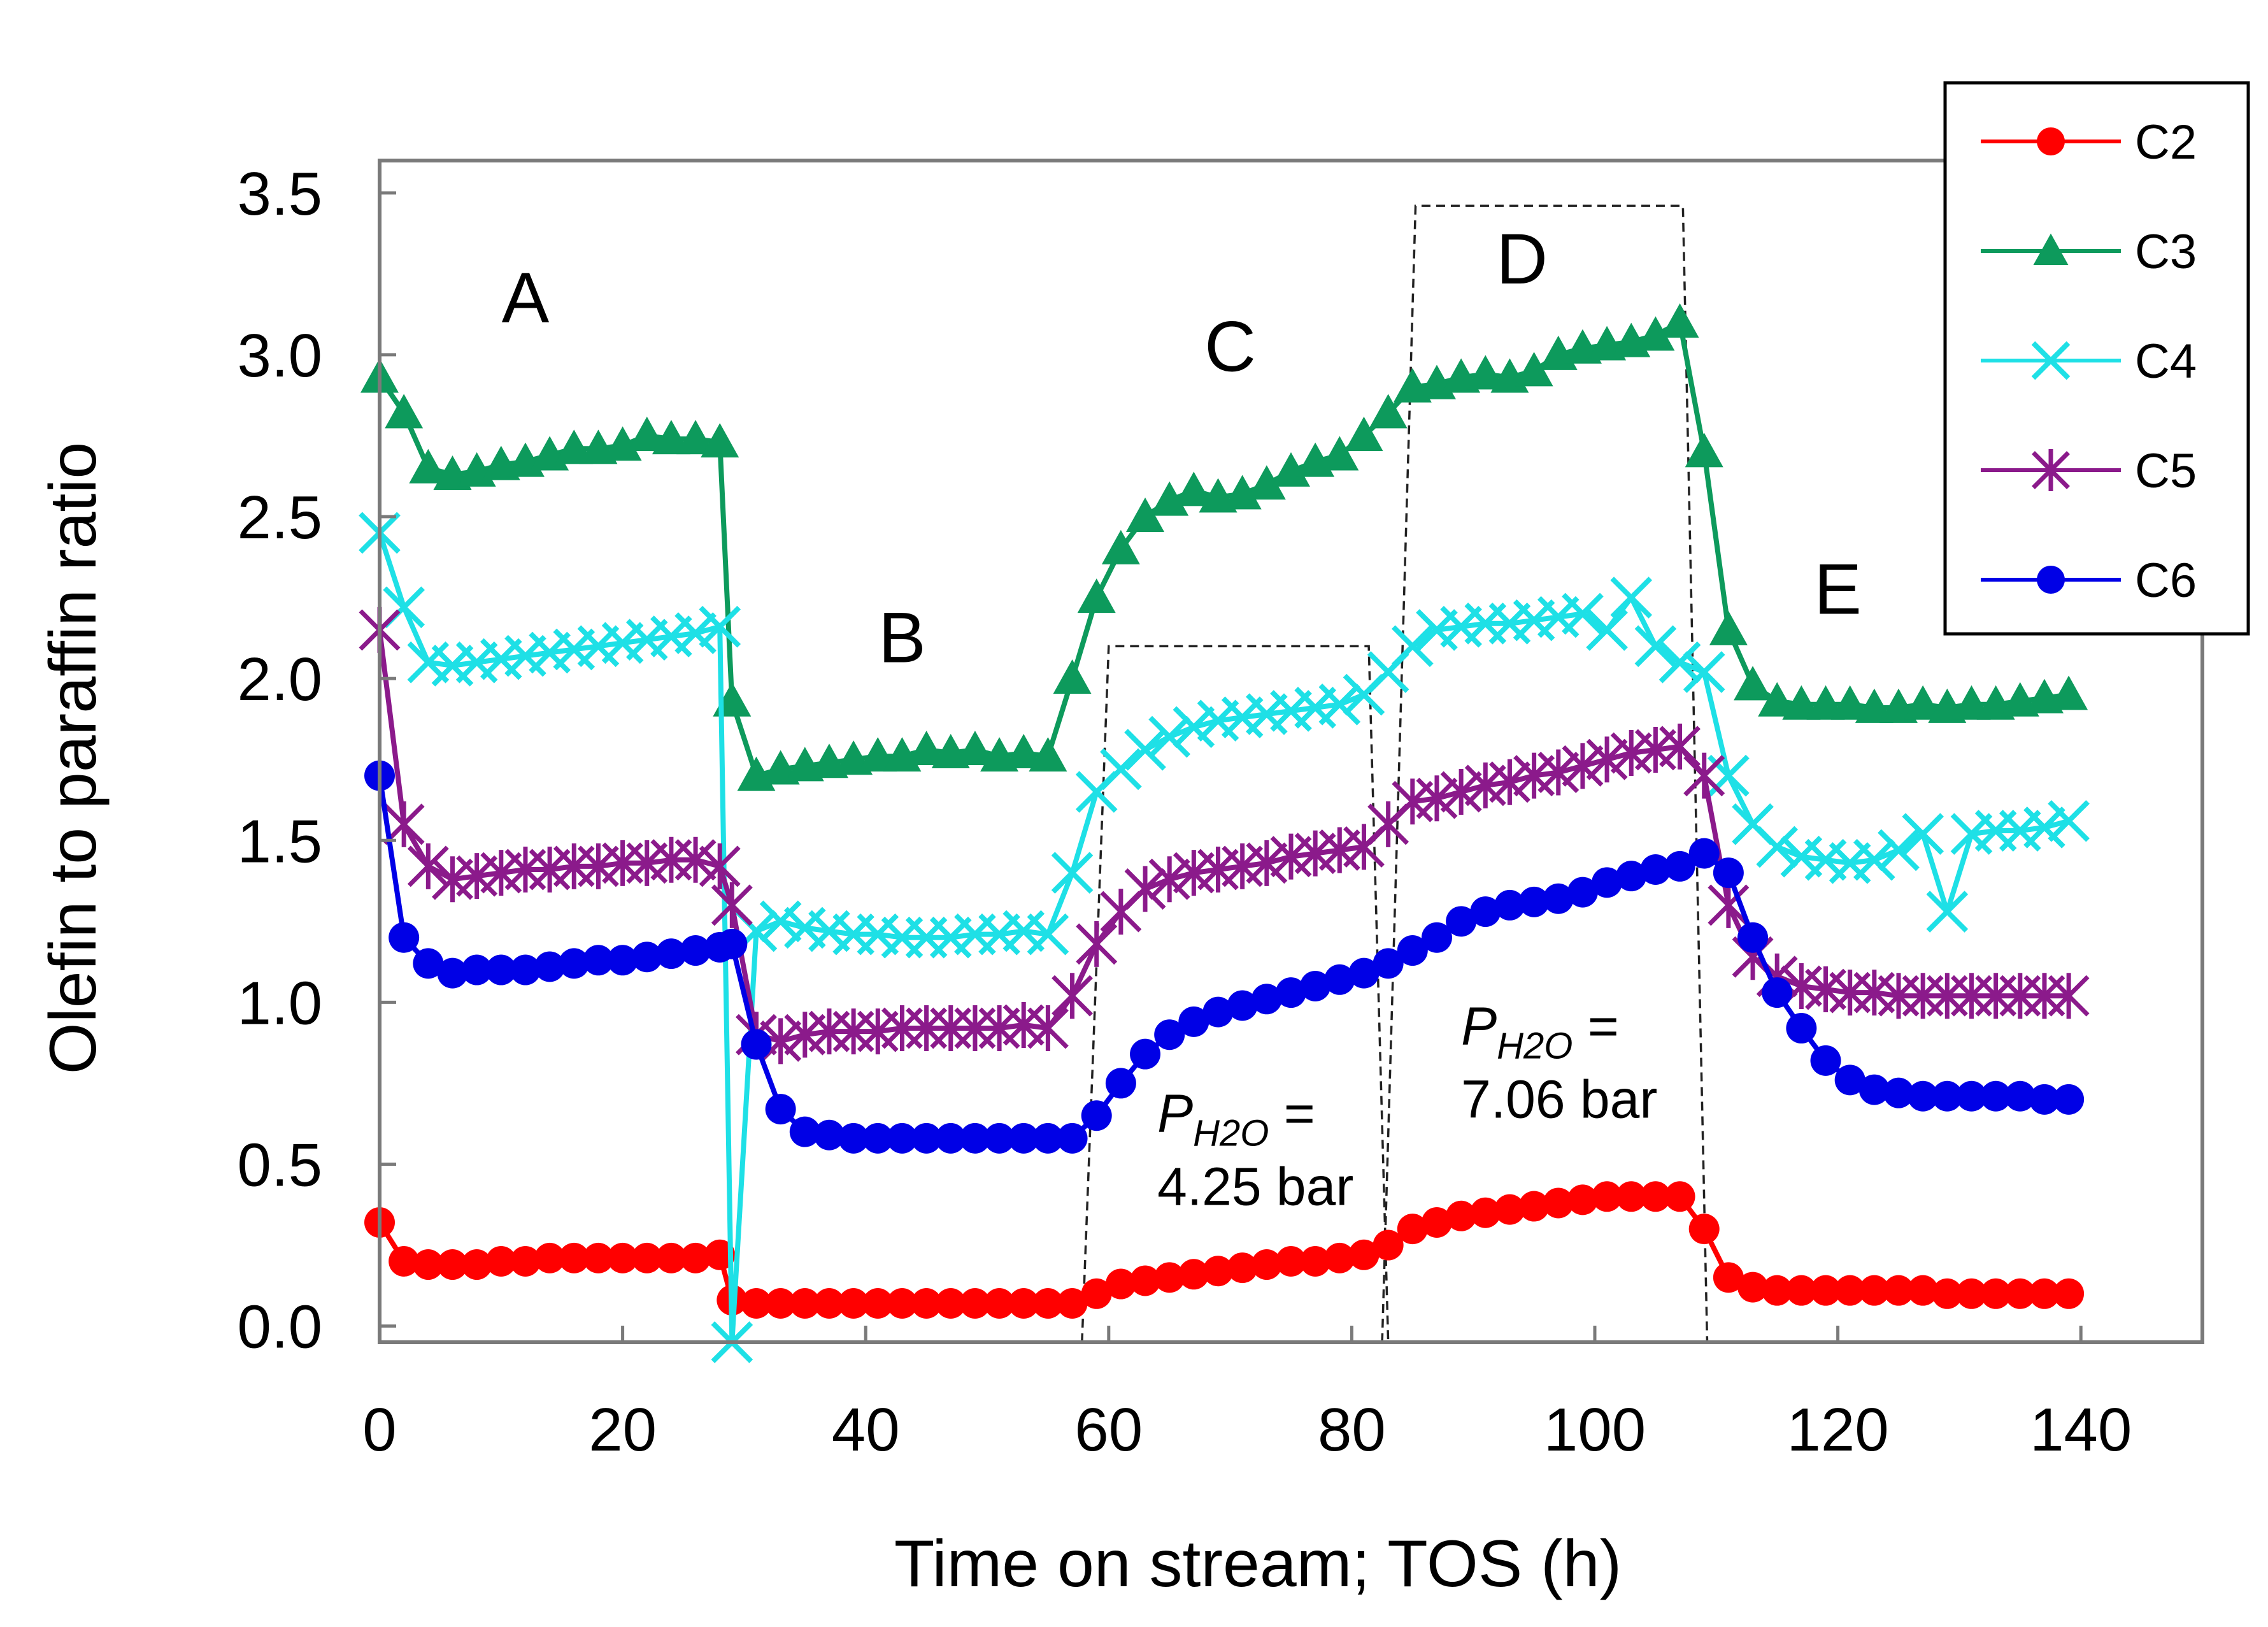 This screenshot has height=1627, width=2268. What do you see at coordinates (280, 1165) in the screenshot?
I see `y-tick-label: 0.5` at bounding box center [280, 1165].